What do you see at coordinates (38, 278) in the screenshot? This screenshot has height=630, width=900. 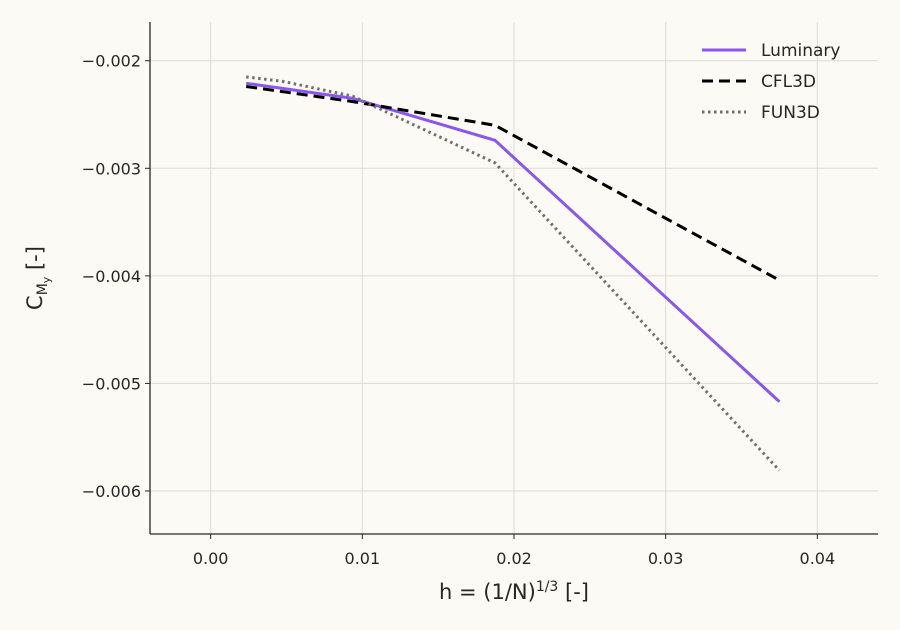 I see `y-axis-label: CMy [-]` at bounding box center [38, 278].